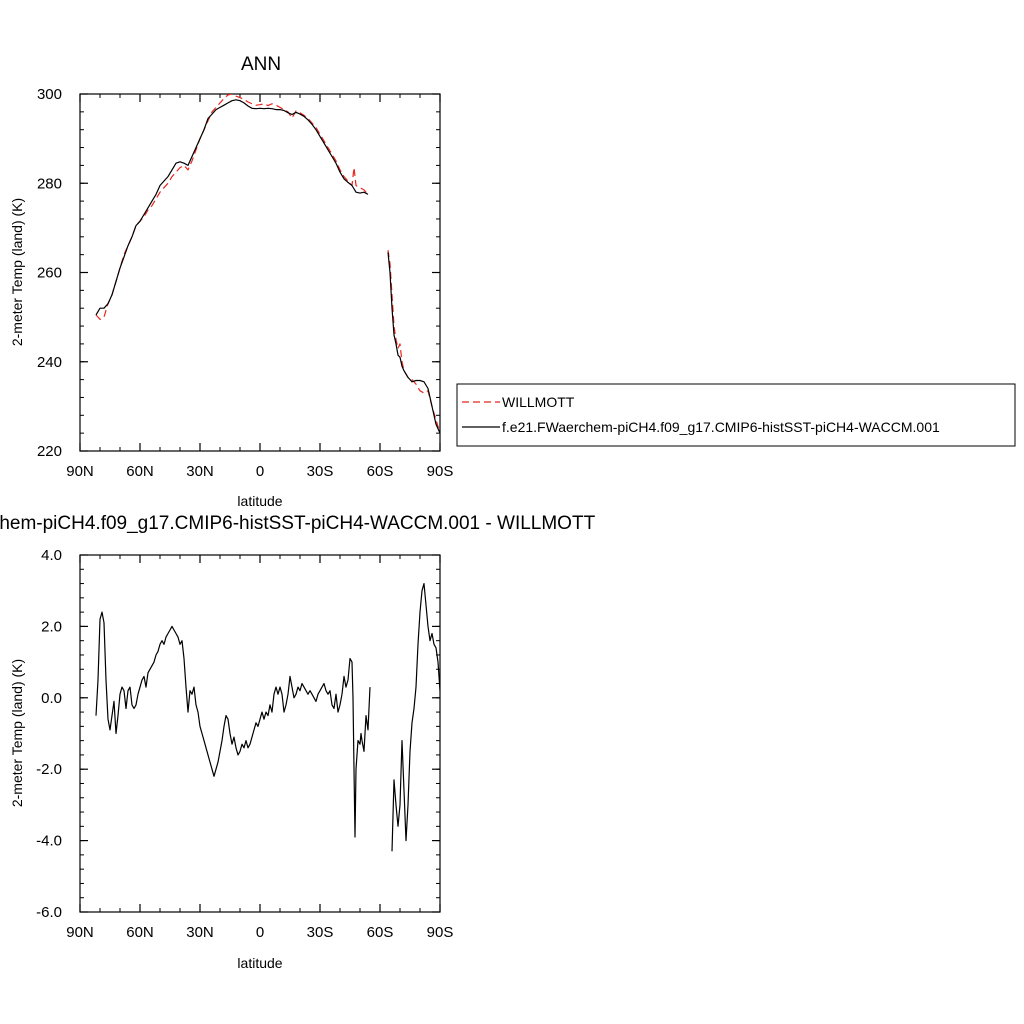 The image size is (1024, 1024). I want to click on y-tick-label: 300, so click(49, 94).